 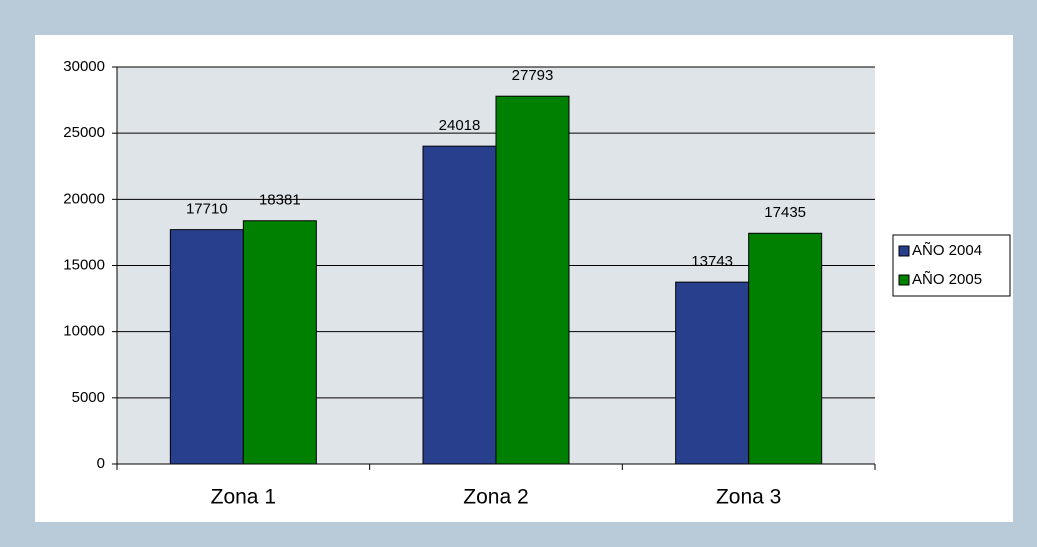 I want to click on value-label: 17710, so click(x=207, y=209).